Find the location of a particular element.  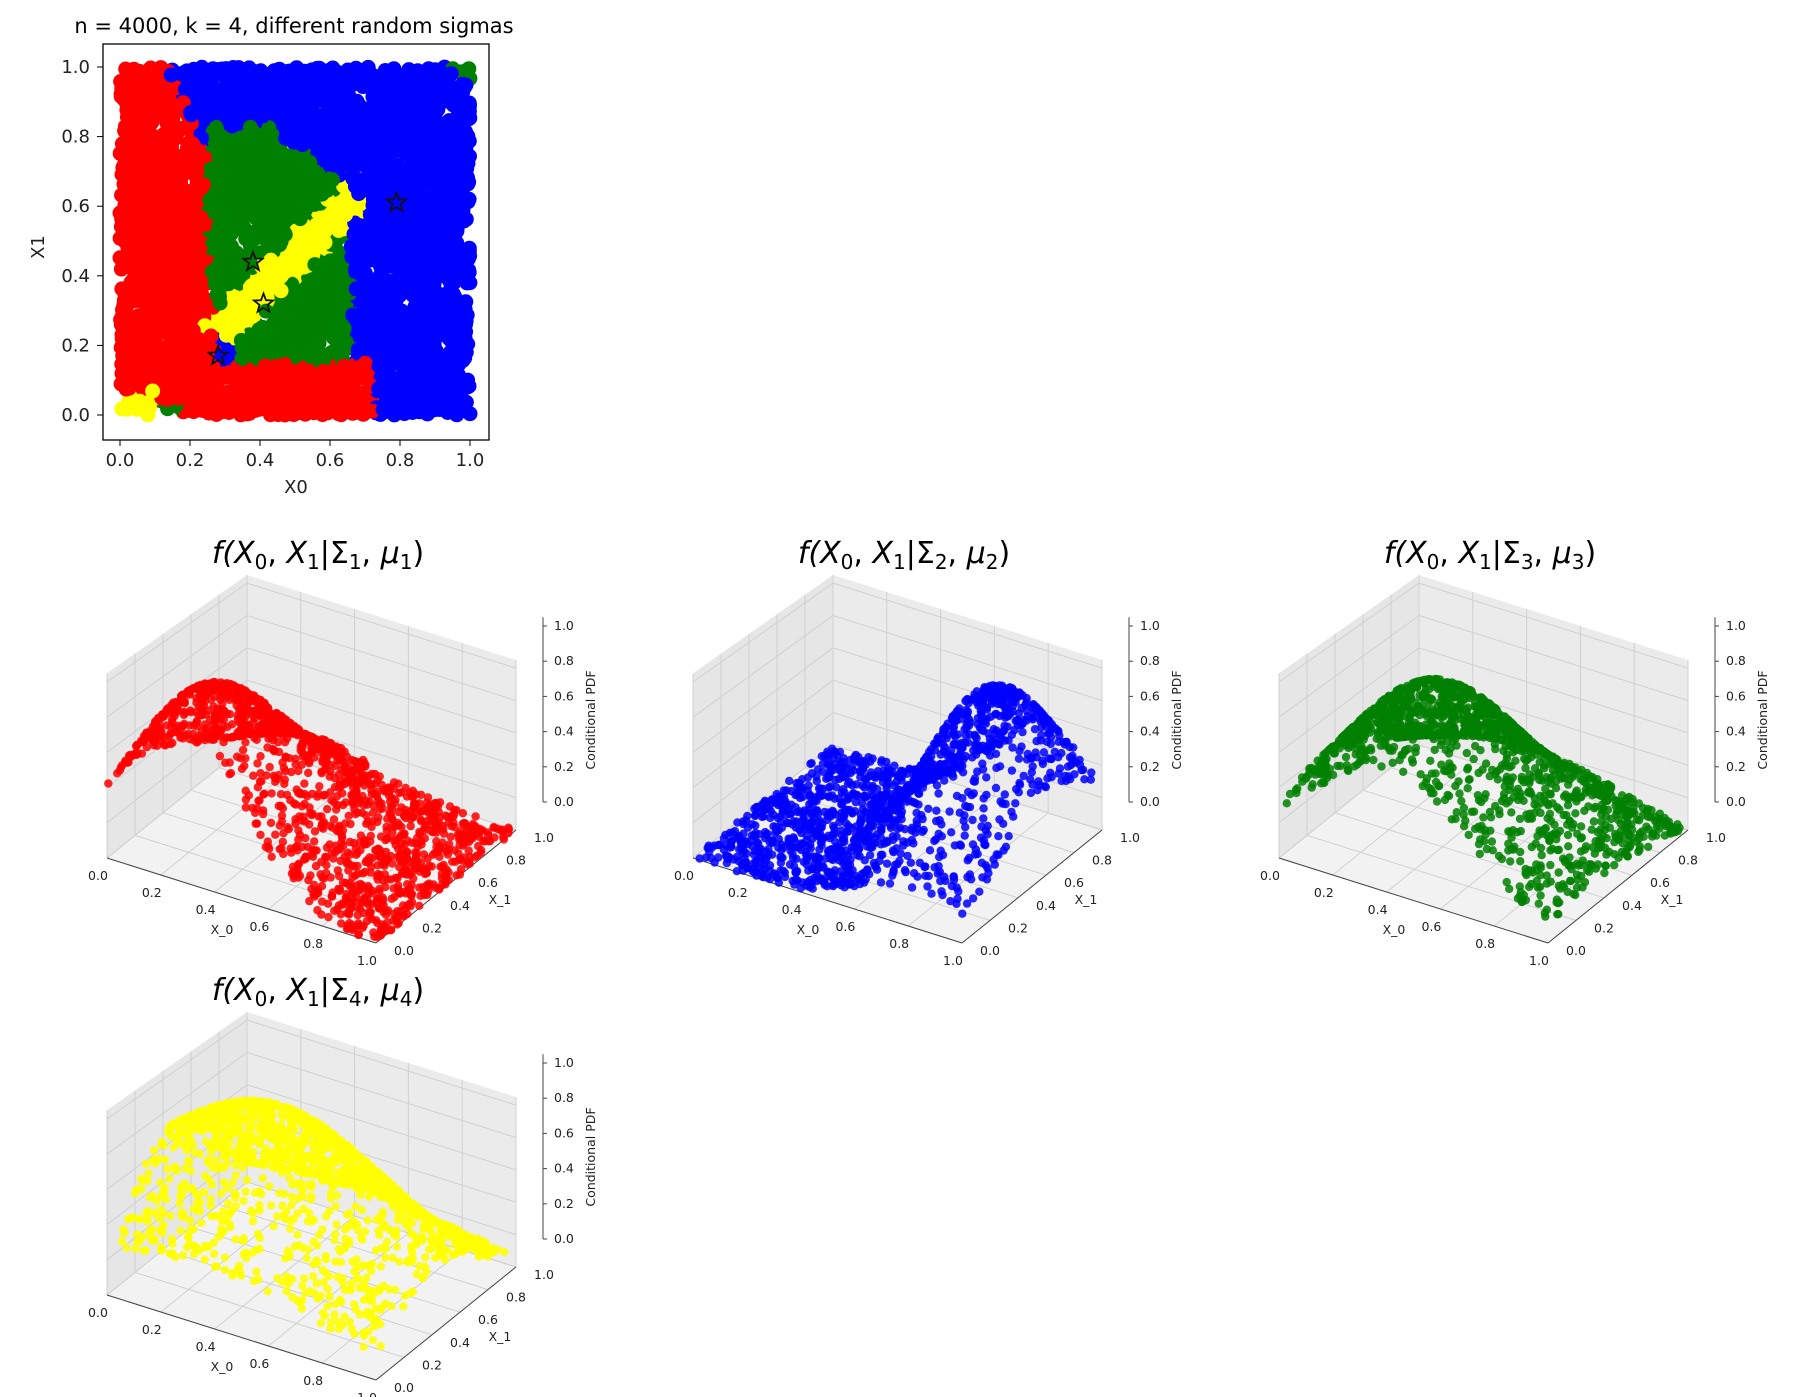

scatter-x-ticks: 0.0 0.2 0.4 0.6 0.8 1.0 is located at coordinates (295, 455).